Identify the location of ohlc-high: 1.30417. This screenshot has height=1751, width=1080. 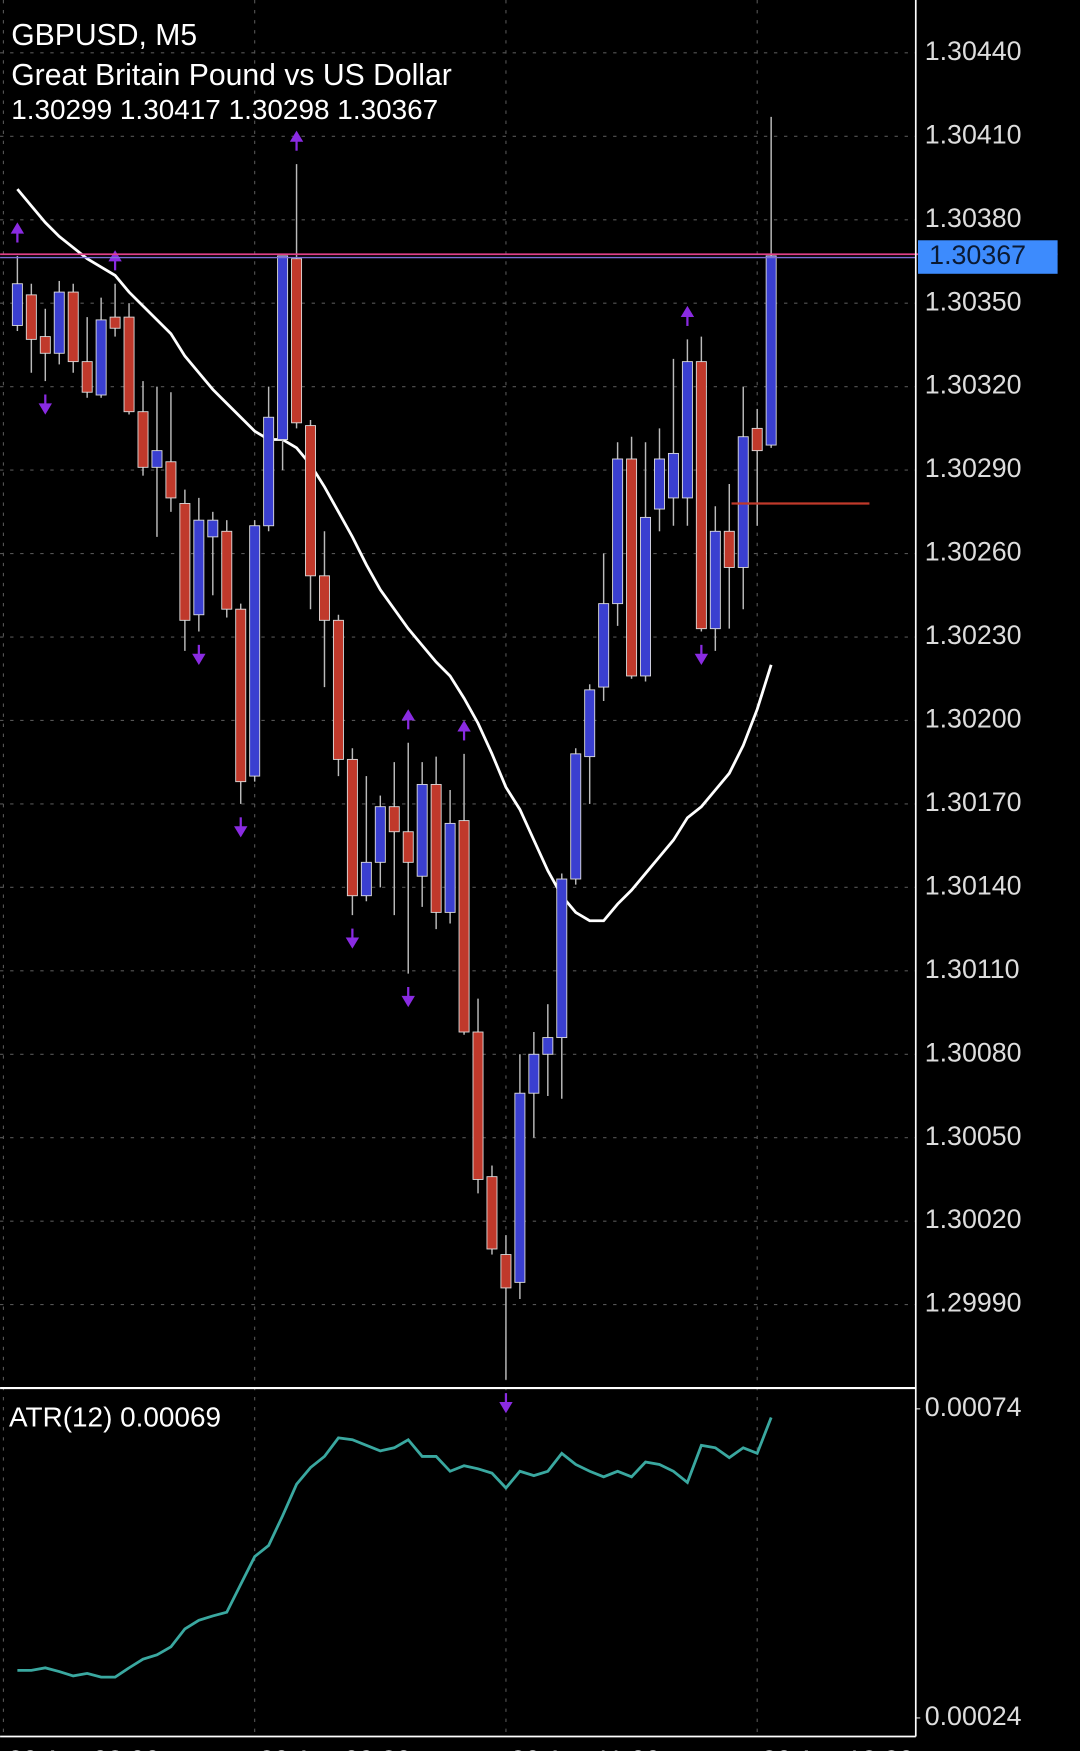
(170, 109).